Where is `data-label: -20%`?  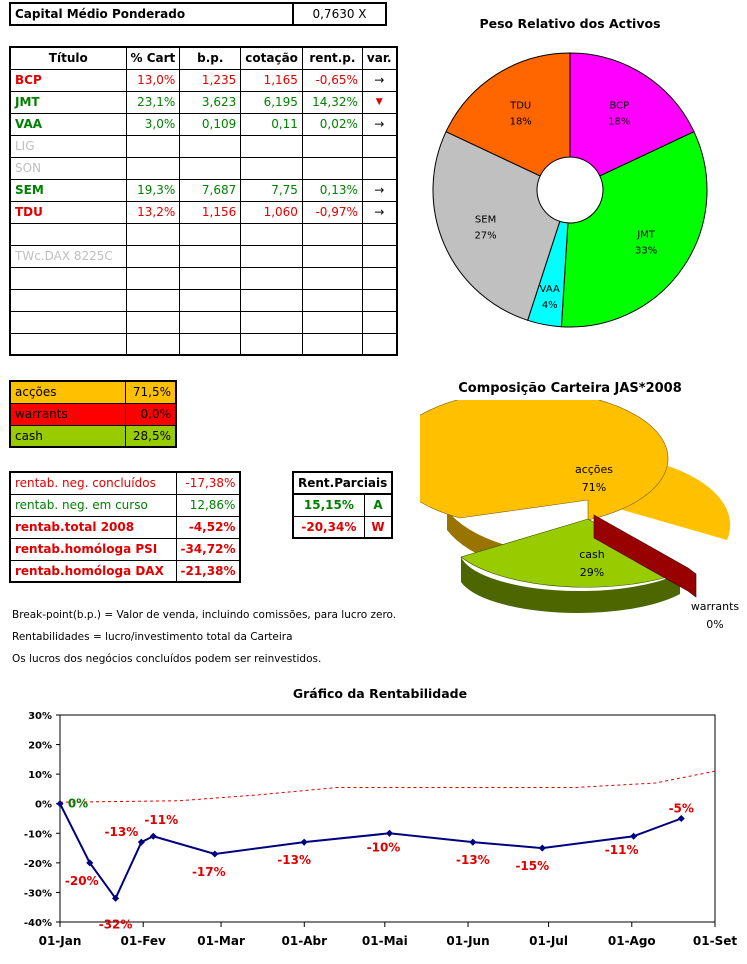 data-label: -20% is located at coordinates (82, 881).